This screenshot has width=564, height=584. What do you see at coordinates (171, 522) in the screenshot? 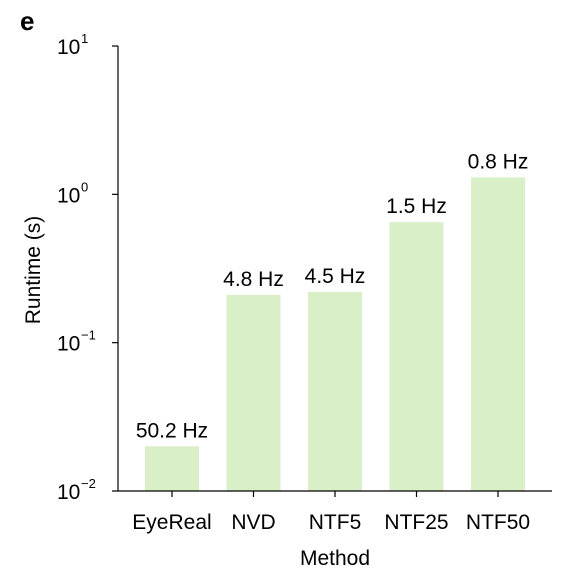
I see `x-tick-label-eyereal: EyeReal` at bounding box center [171, 522].